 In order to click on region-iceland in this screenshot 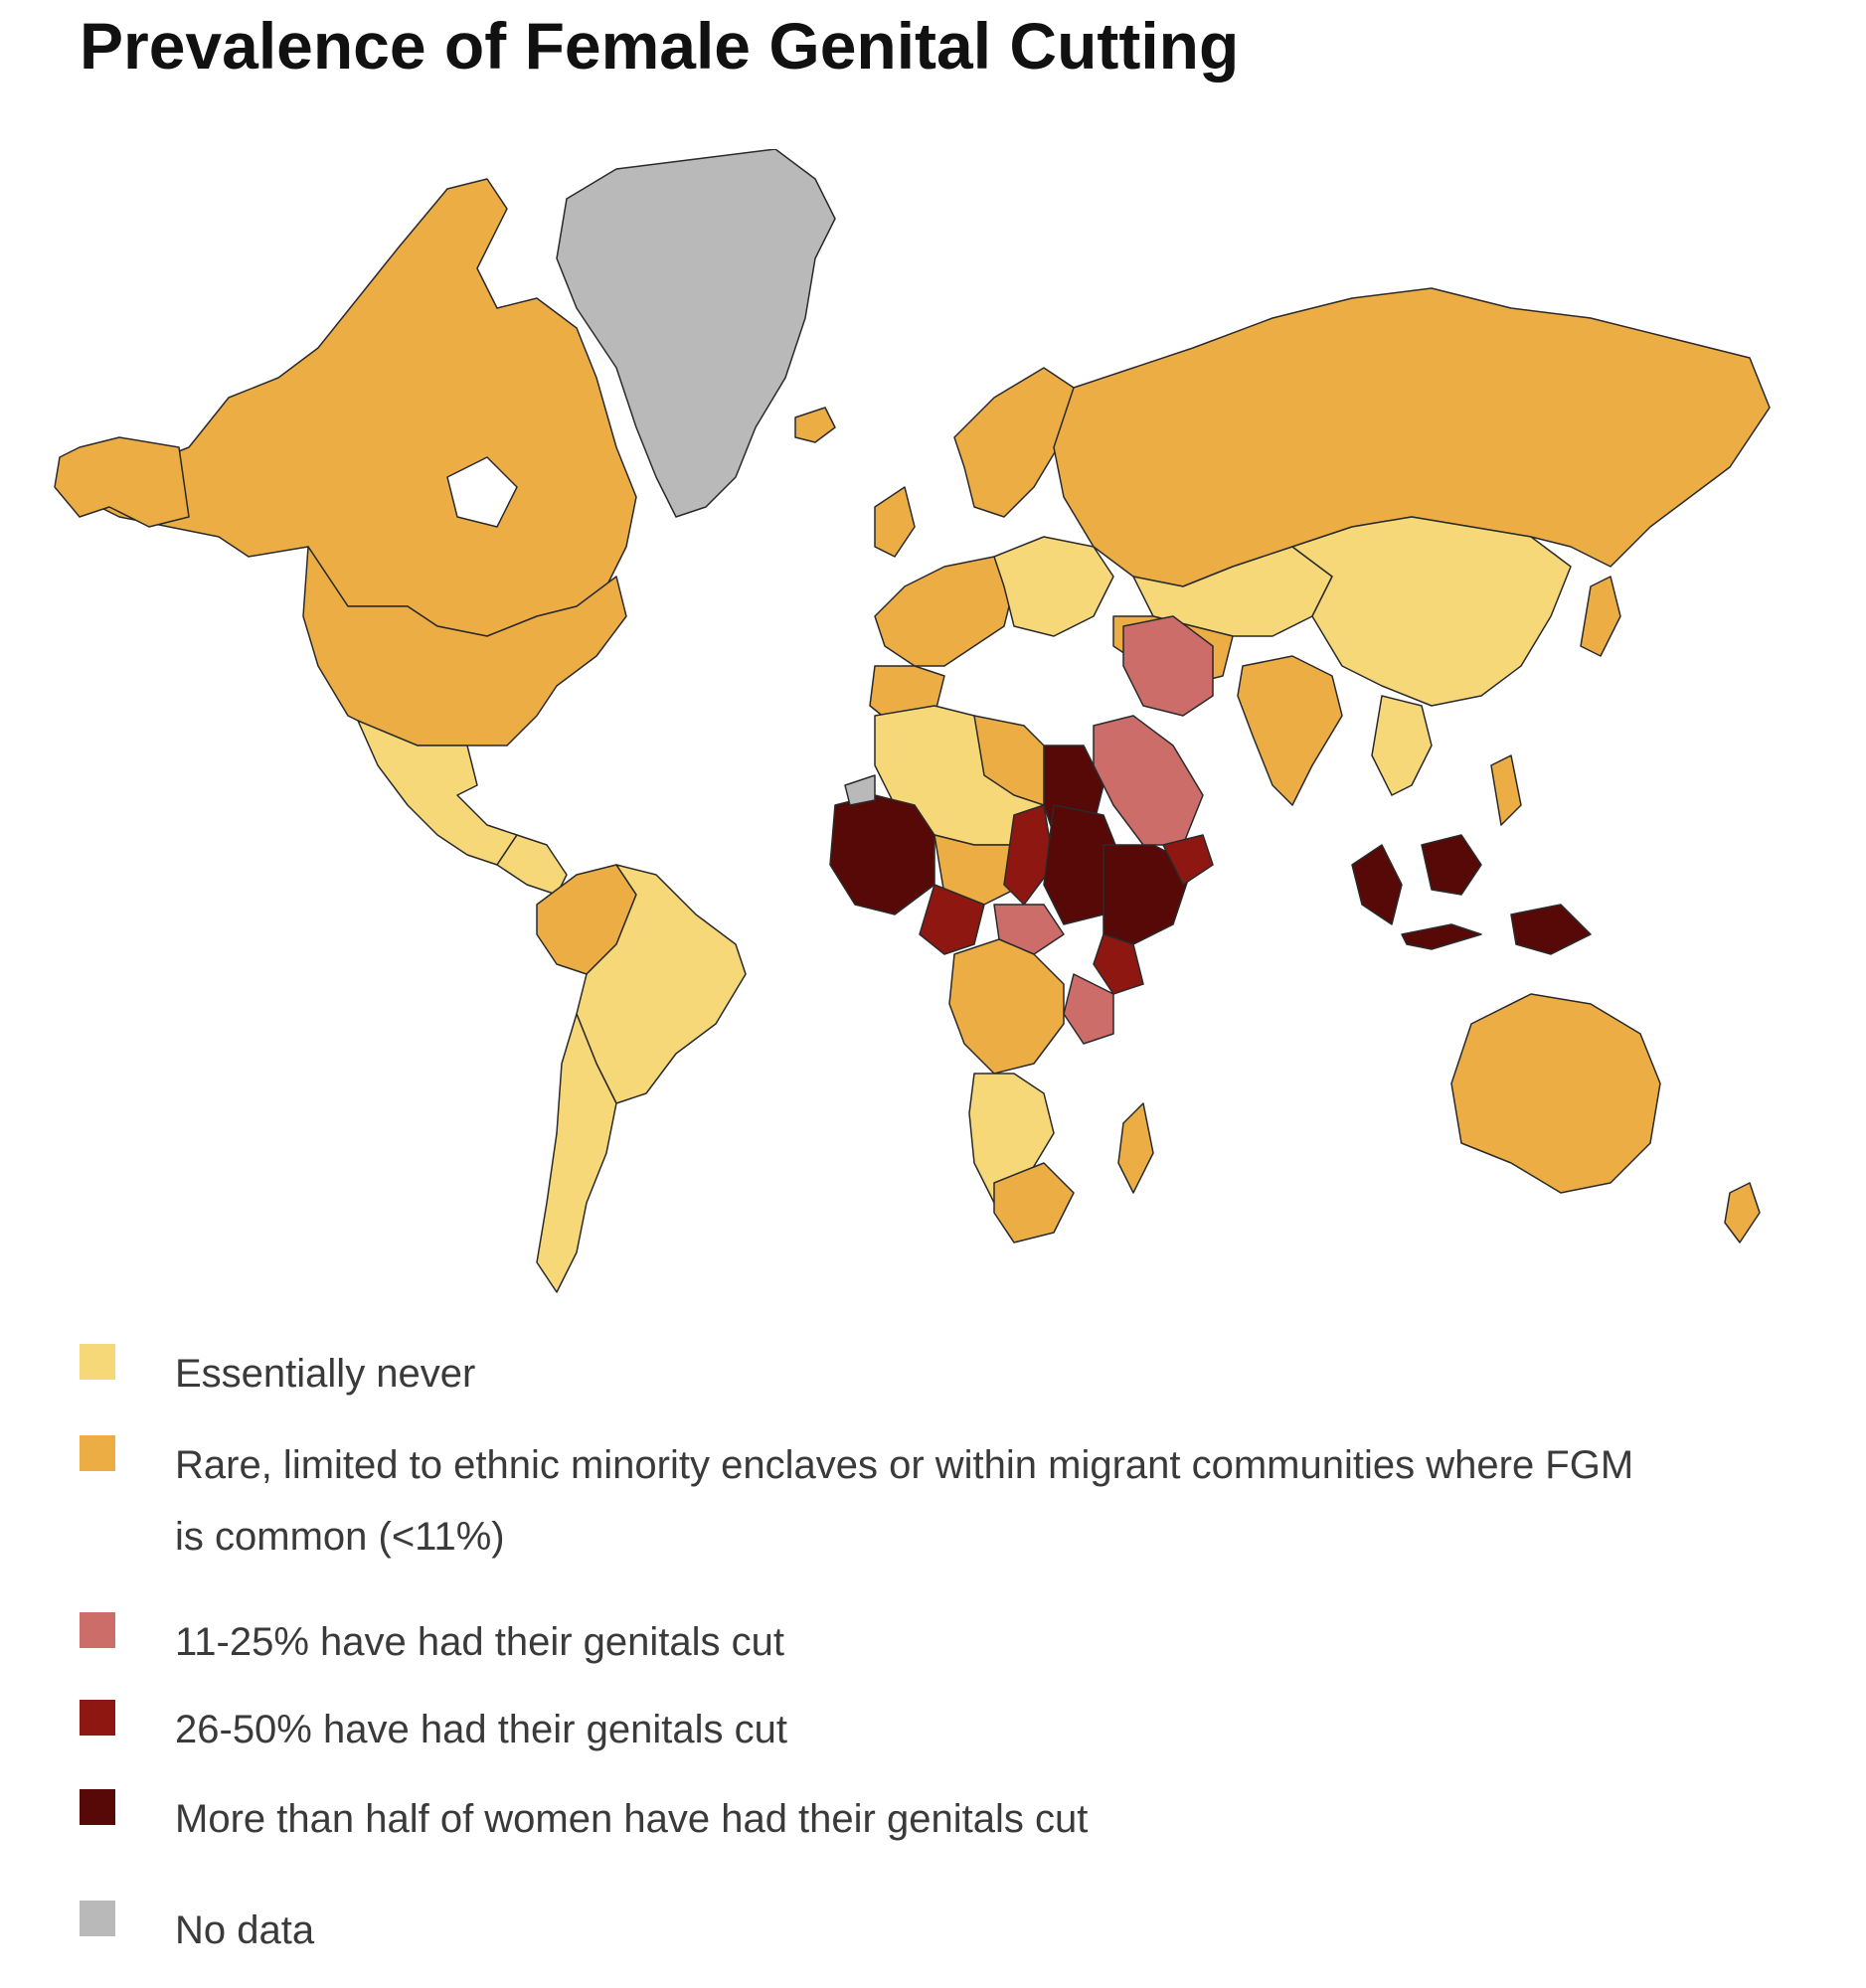, I will do `click(815, 425)`.